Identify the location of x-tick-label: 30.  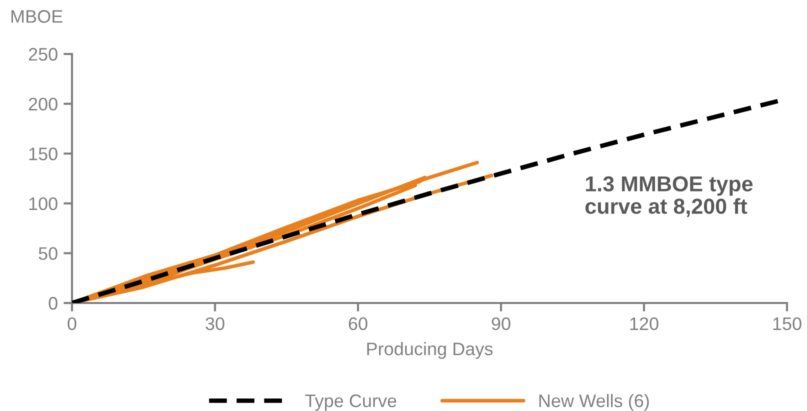
(215, 323).